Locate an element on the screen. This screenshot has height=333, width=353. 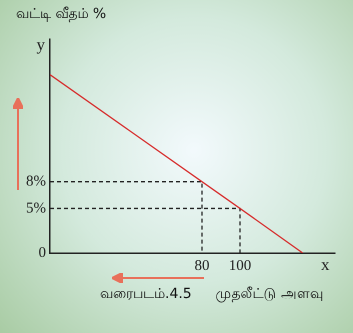
x-tick-label: 100 is located at coordinates (240, 266).